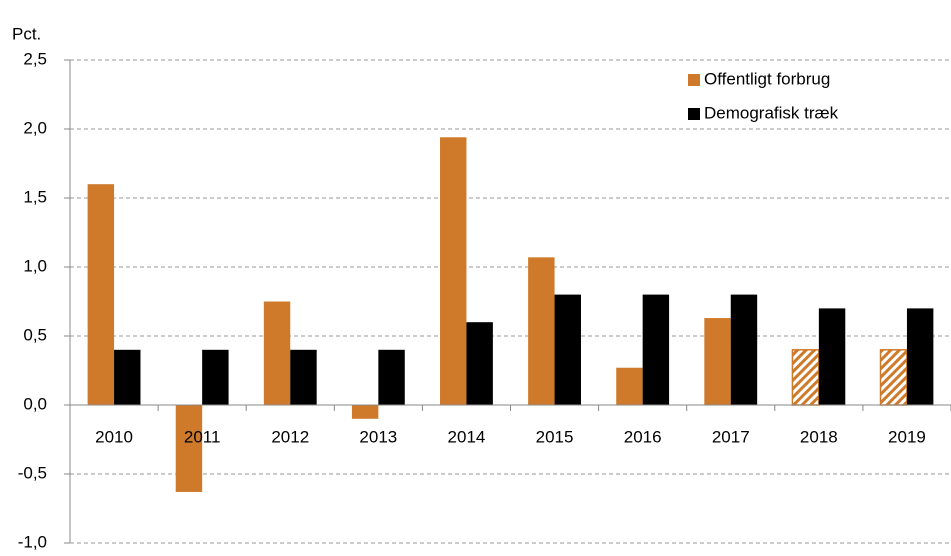 The image size is (951, 556). What do you see at coordinates (35, 334) in the screenshot?
I see `y-tick-label: 0,5` at bounding box center [35, 334].